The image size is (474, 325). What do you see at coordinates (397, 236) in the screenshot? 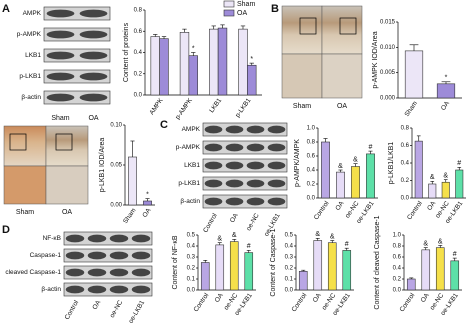
I see `y-tick-label: 1.0` at bounding box center [397, 236].